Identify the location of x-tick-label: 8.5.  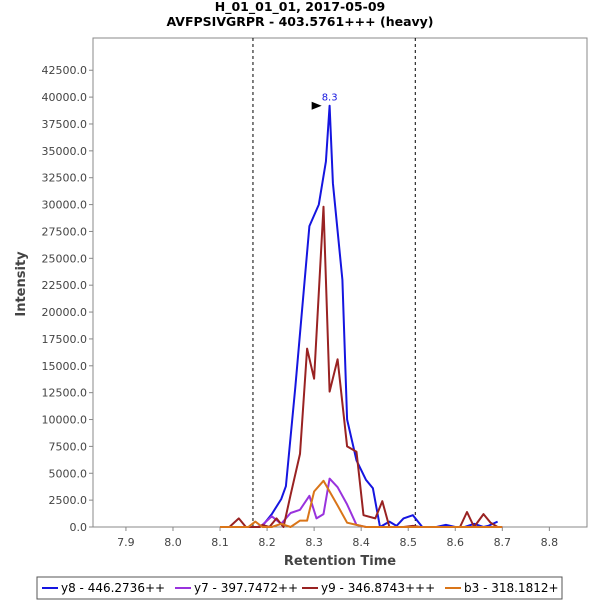
(408, 542).